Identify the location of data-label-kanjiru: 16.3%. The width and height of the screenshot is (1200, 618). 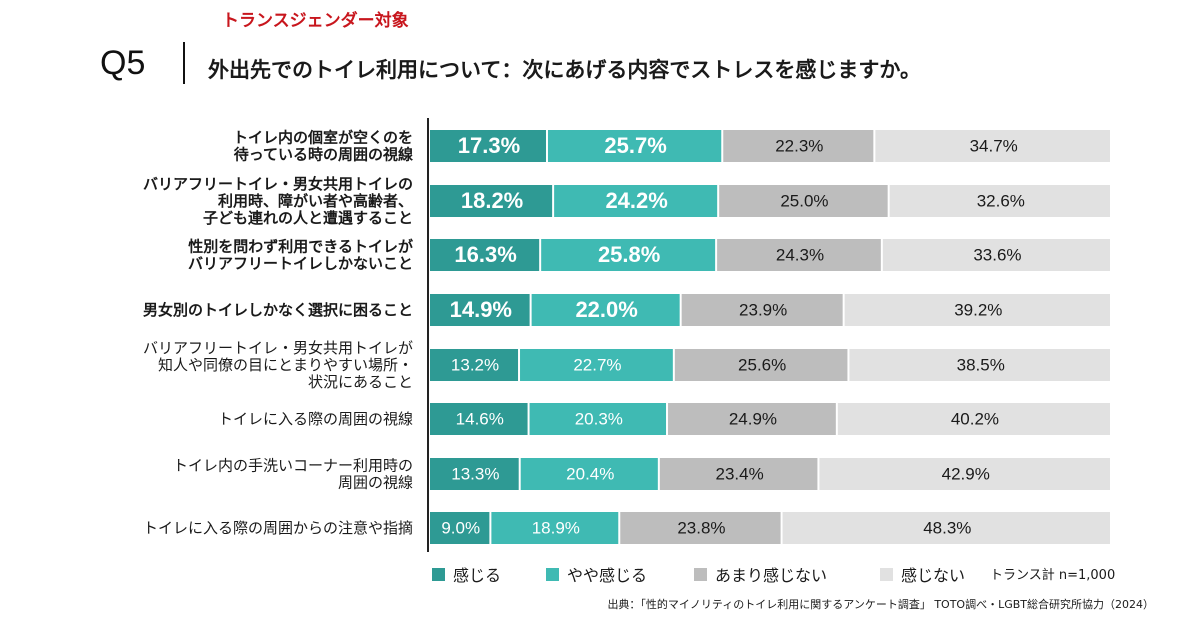
(485, 254).